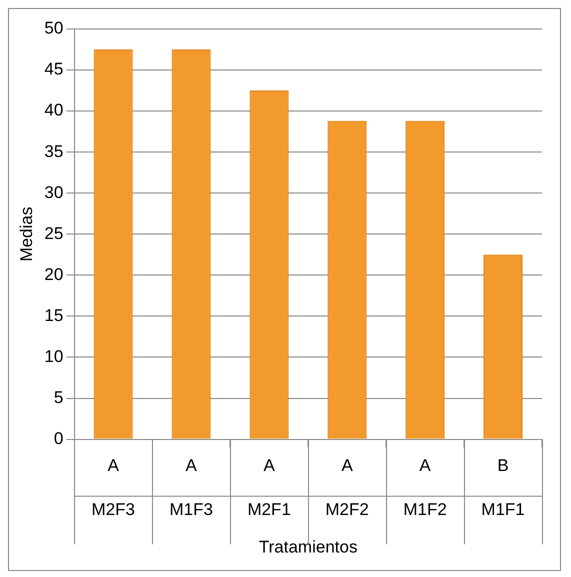 This screenshot has width=571, height=577. What do you see at coordinates (503, 510) in the screenshot?
I see `x-tick-label: M1F1` at bounding box center [503, 510].